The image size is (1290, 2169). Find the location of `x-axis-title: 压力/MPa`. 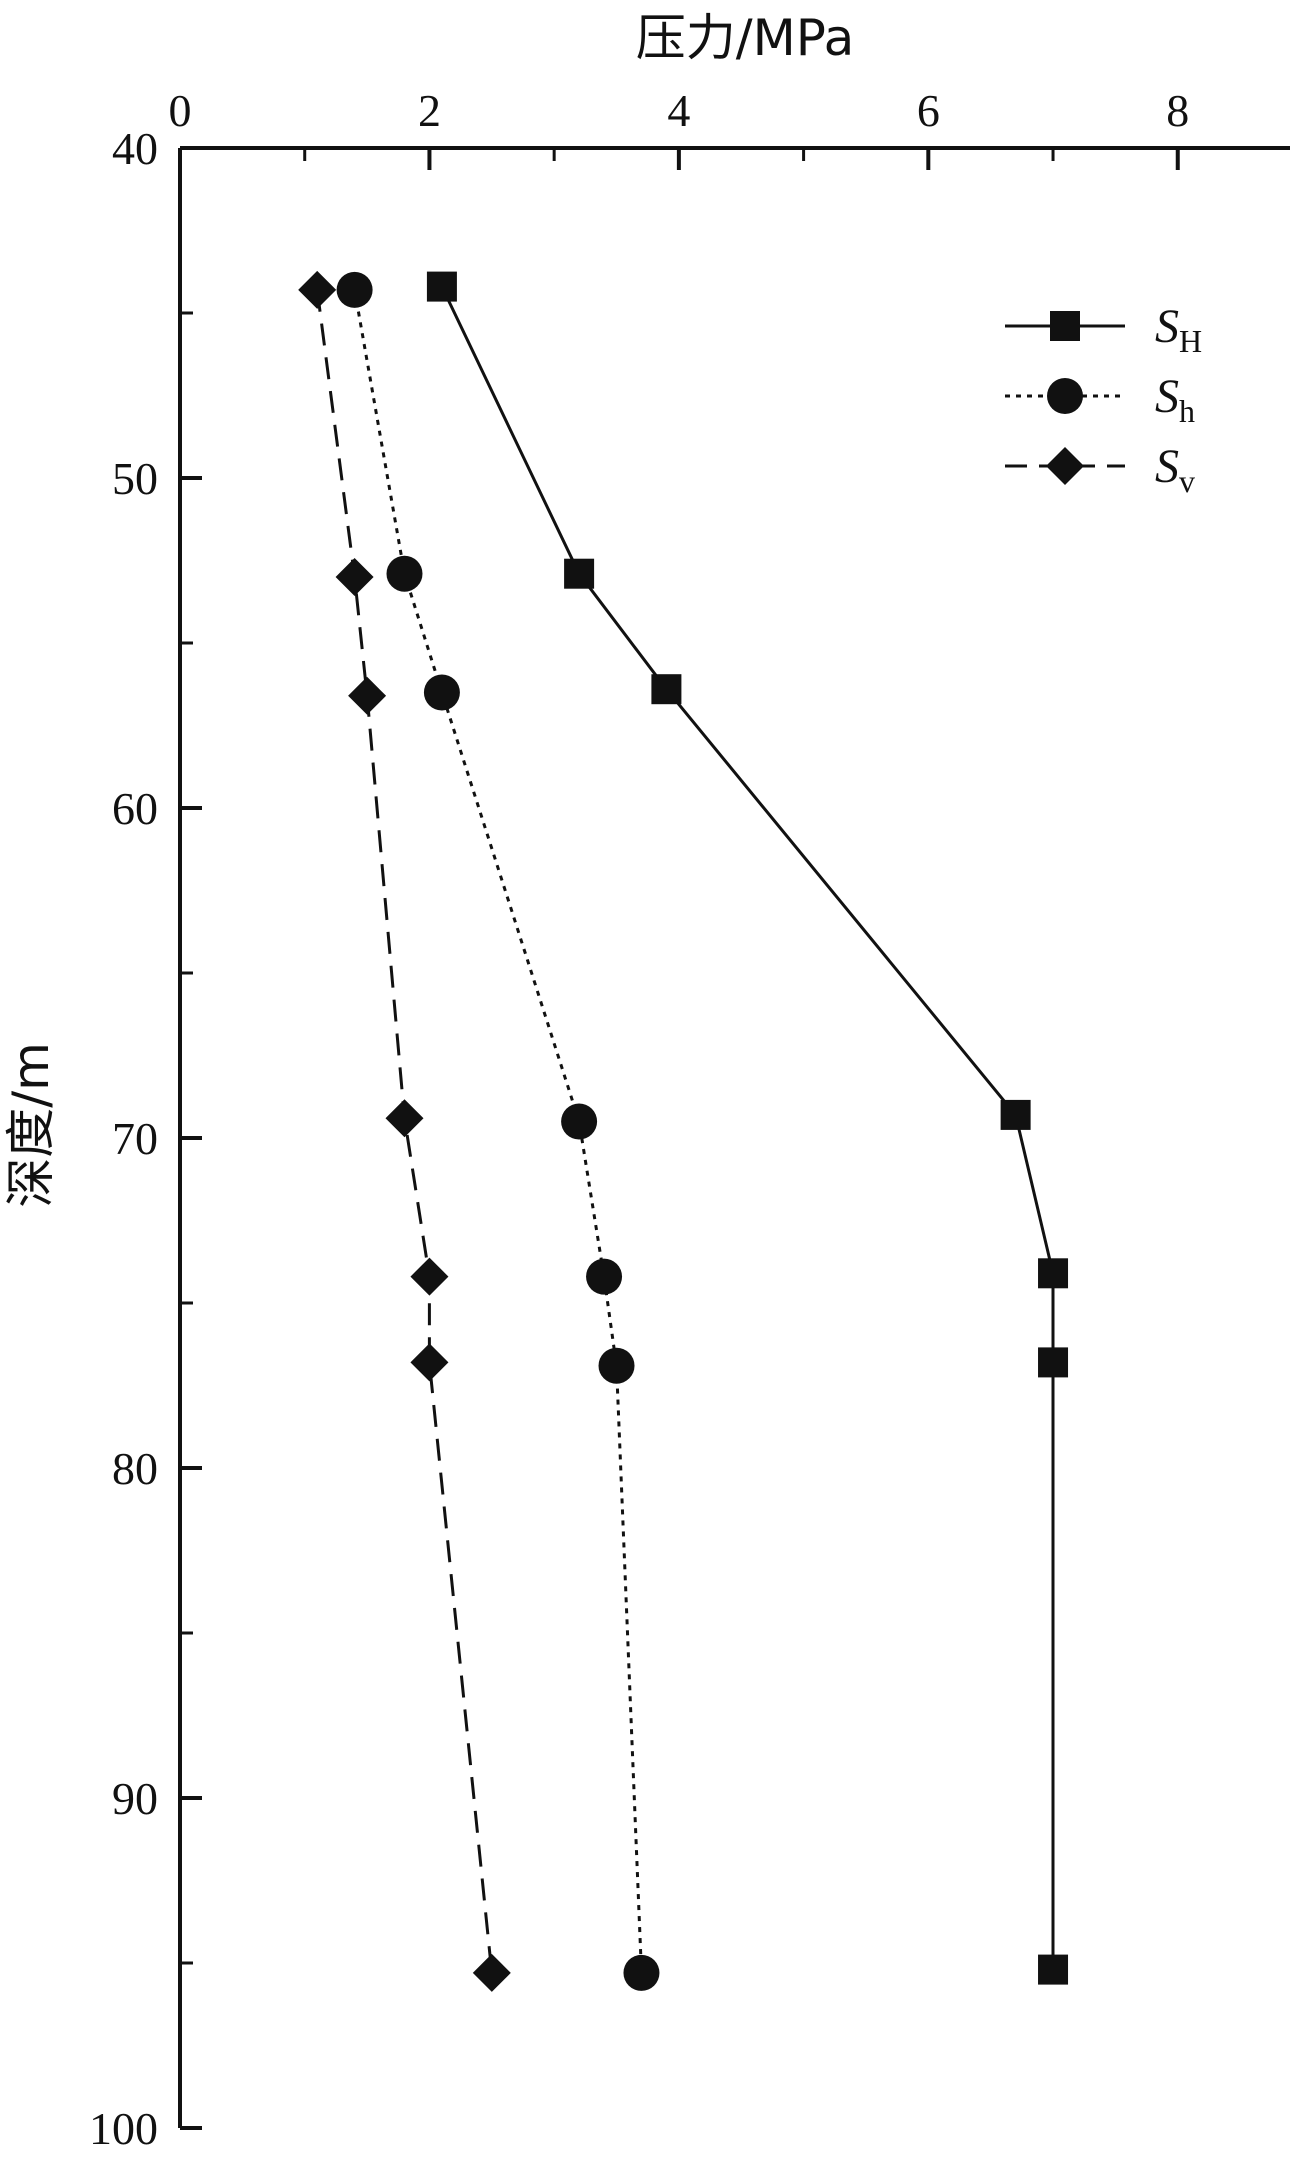

x-axis-title: 压力/MPa is located at coordinates (745, 38).